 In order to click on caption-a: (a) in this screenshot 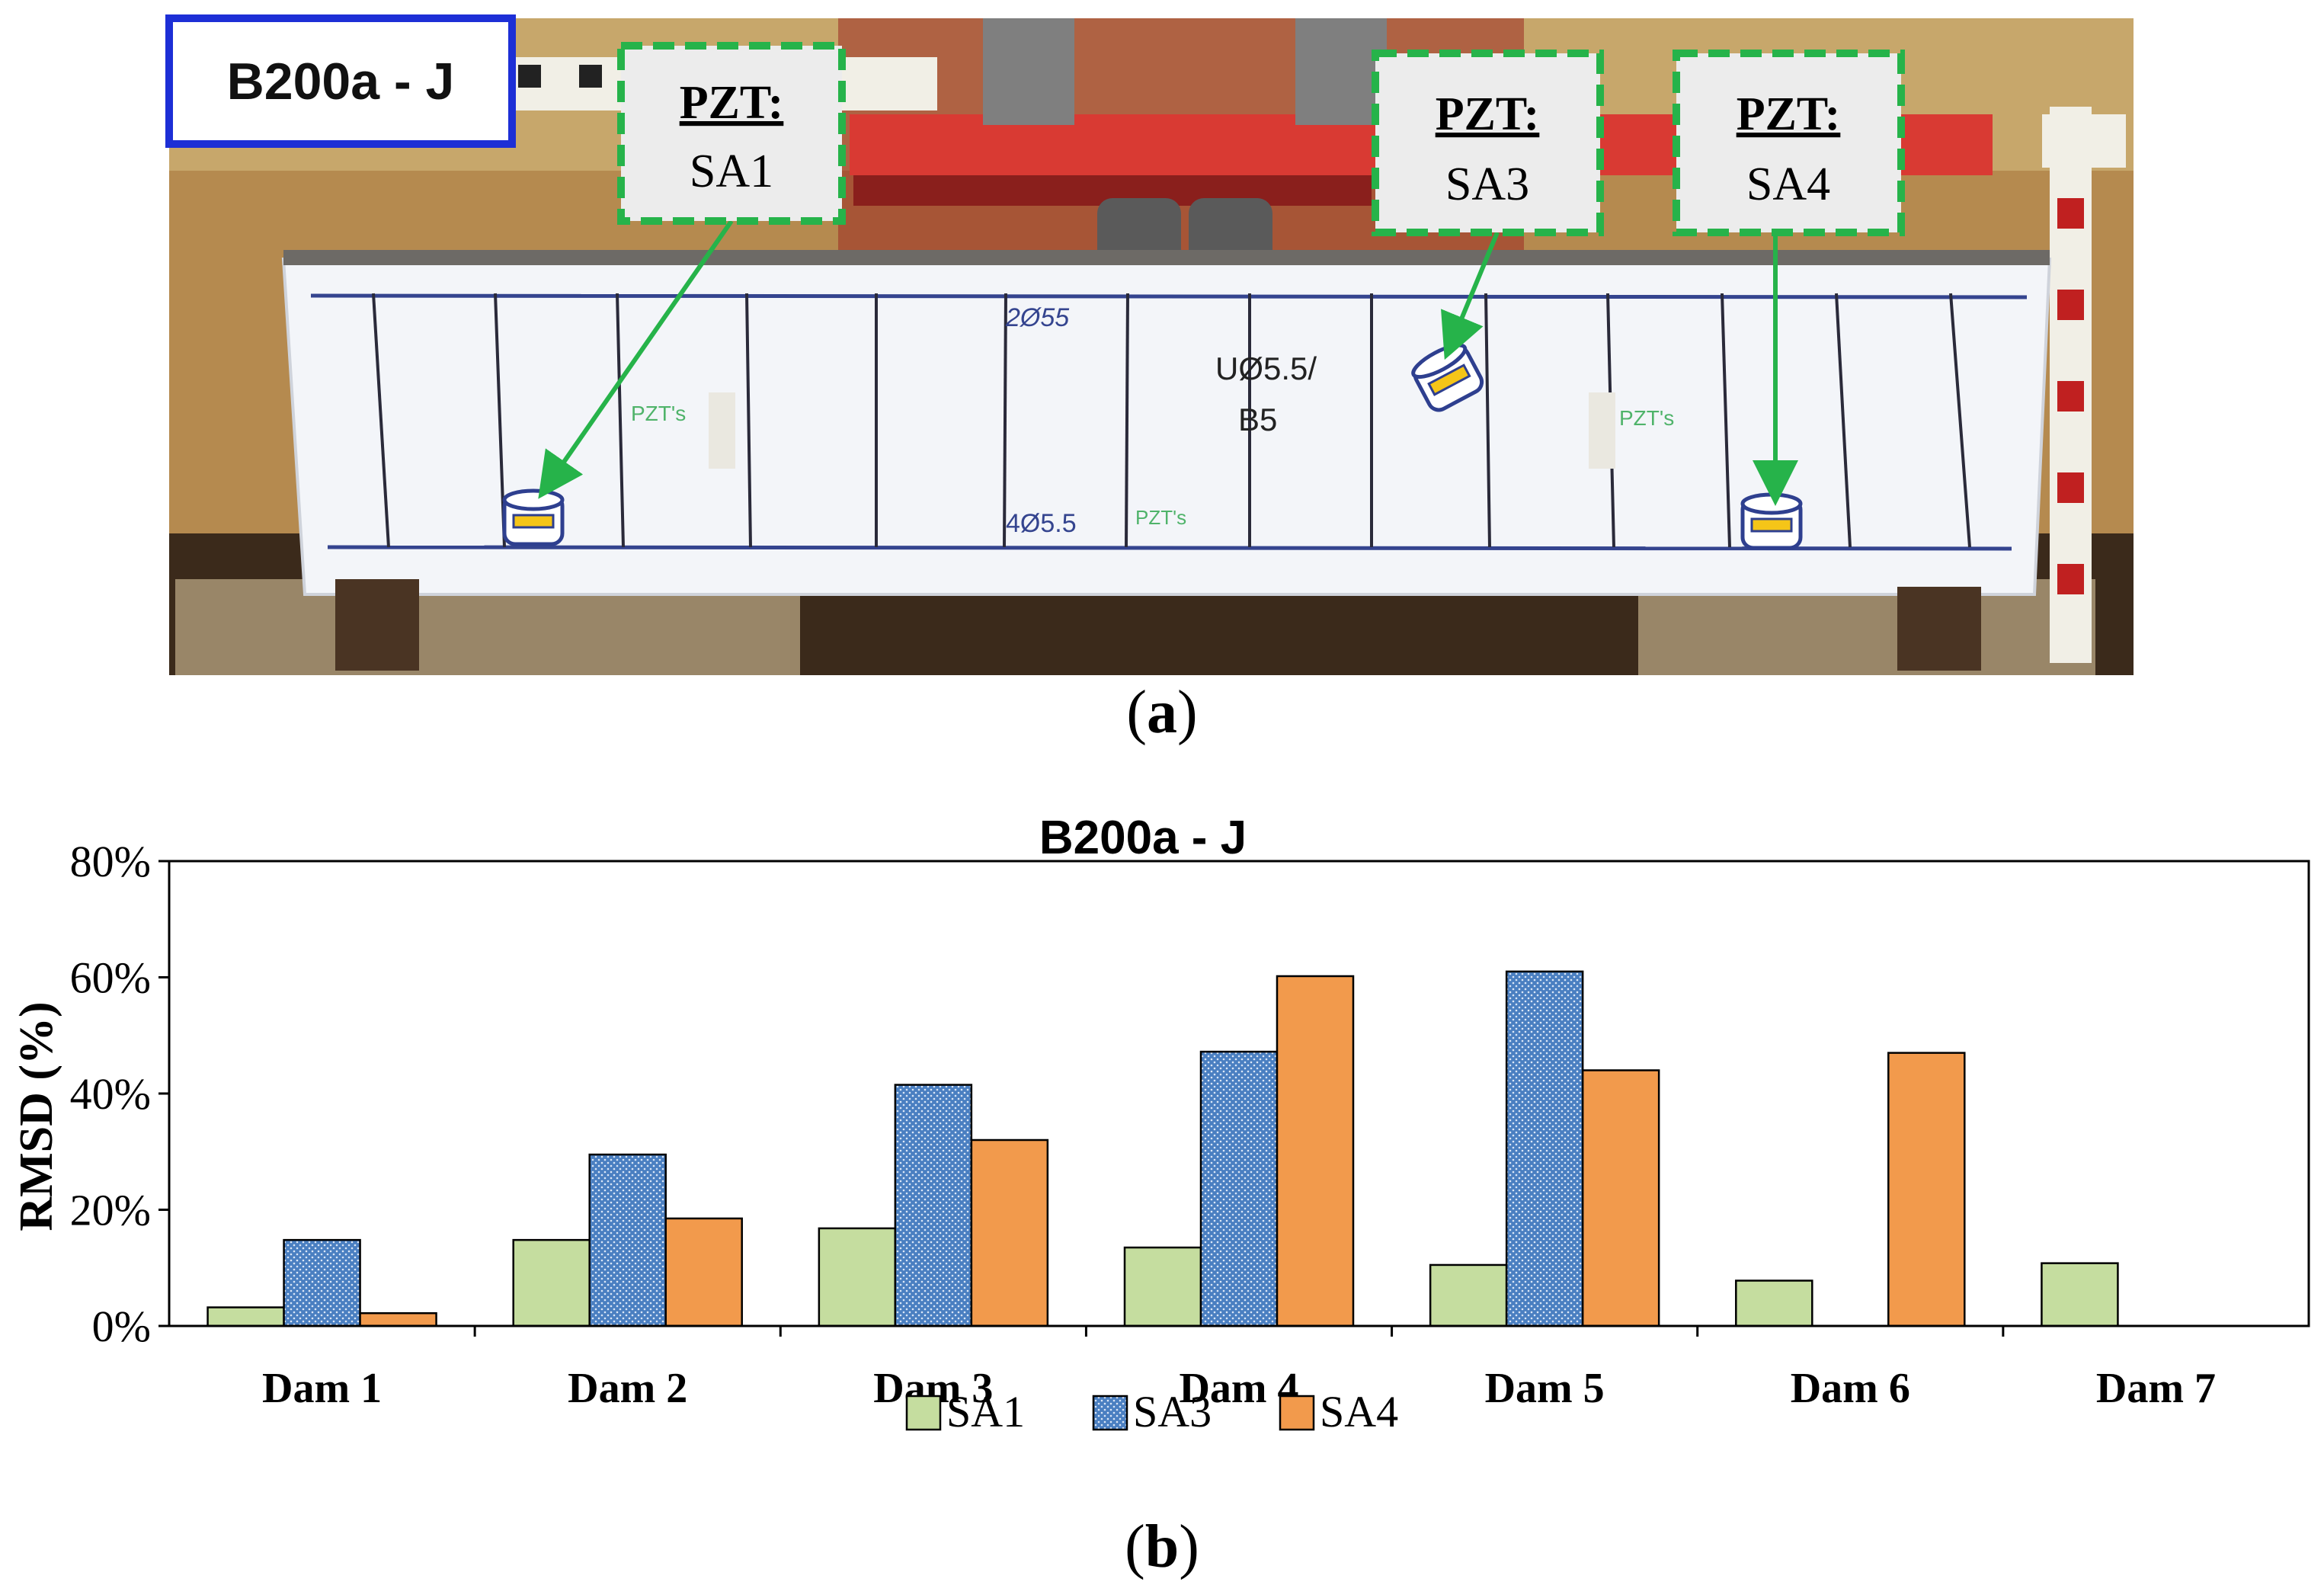, I will do `click(1162, 713)`.